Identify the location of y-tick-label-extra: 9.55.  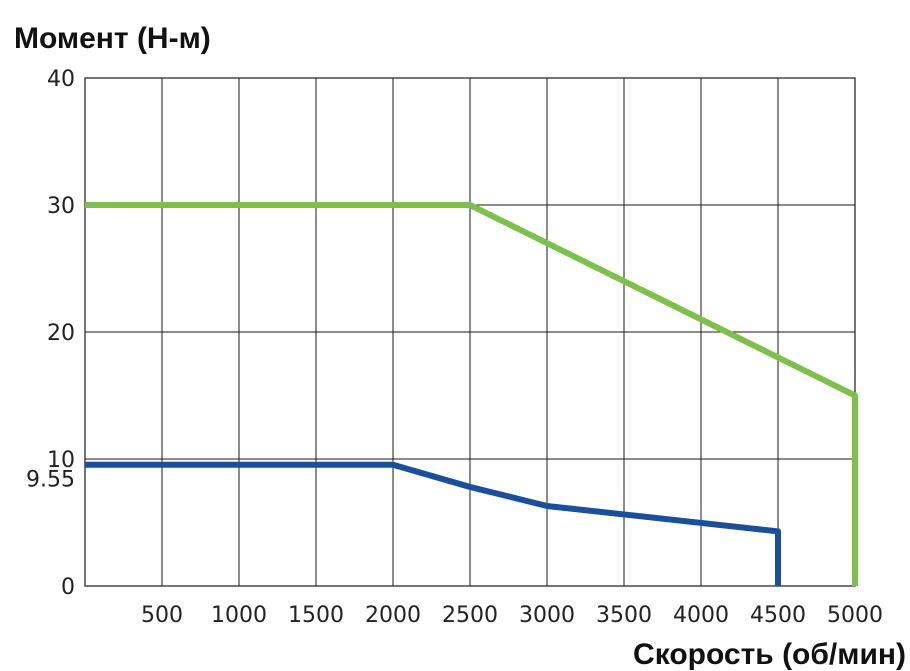
(50, 480).